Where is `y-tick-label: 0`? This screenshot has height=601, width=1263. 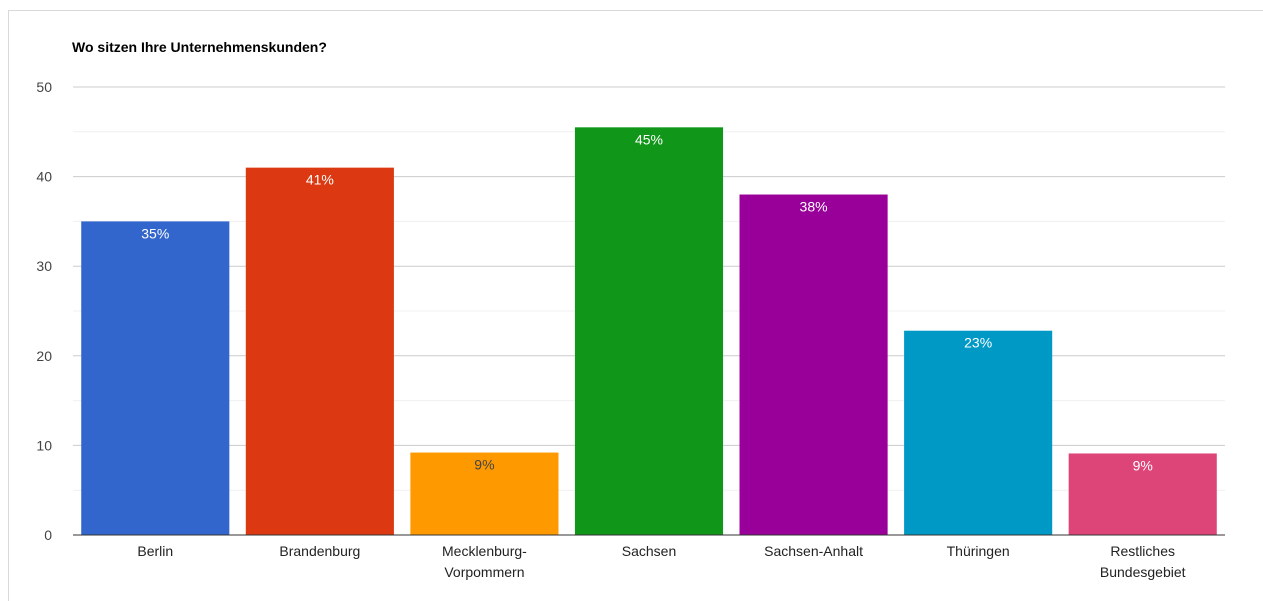 y-tick-label: 0 is located at coordinates (48, 535).